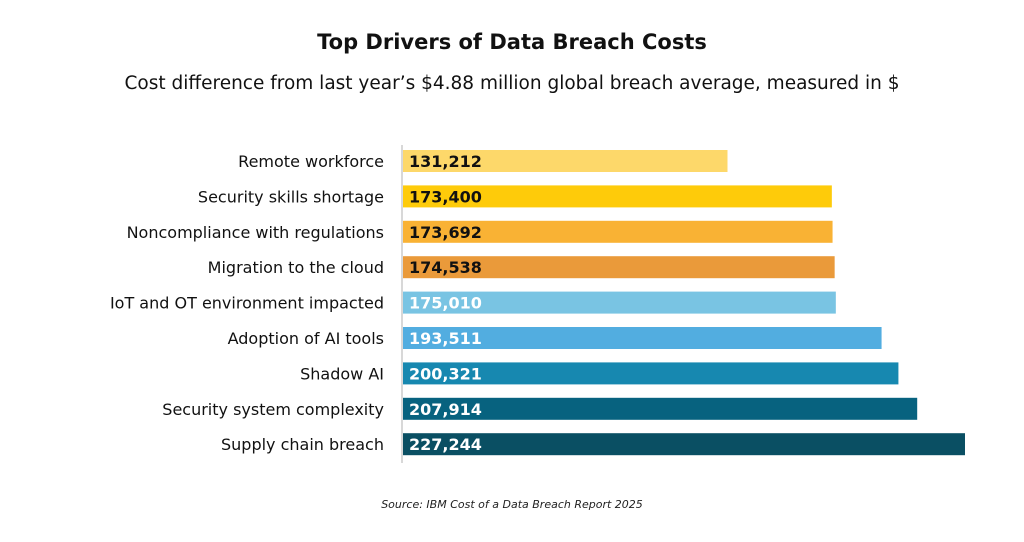 Image resolution: width=1024 pixels, height=542 pixels. Describe the element at coordinates (255, 232) in the screenshot. I see `category-label: Noncompliance with regulations` at that location.